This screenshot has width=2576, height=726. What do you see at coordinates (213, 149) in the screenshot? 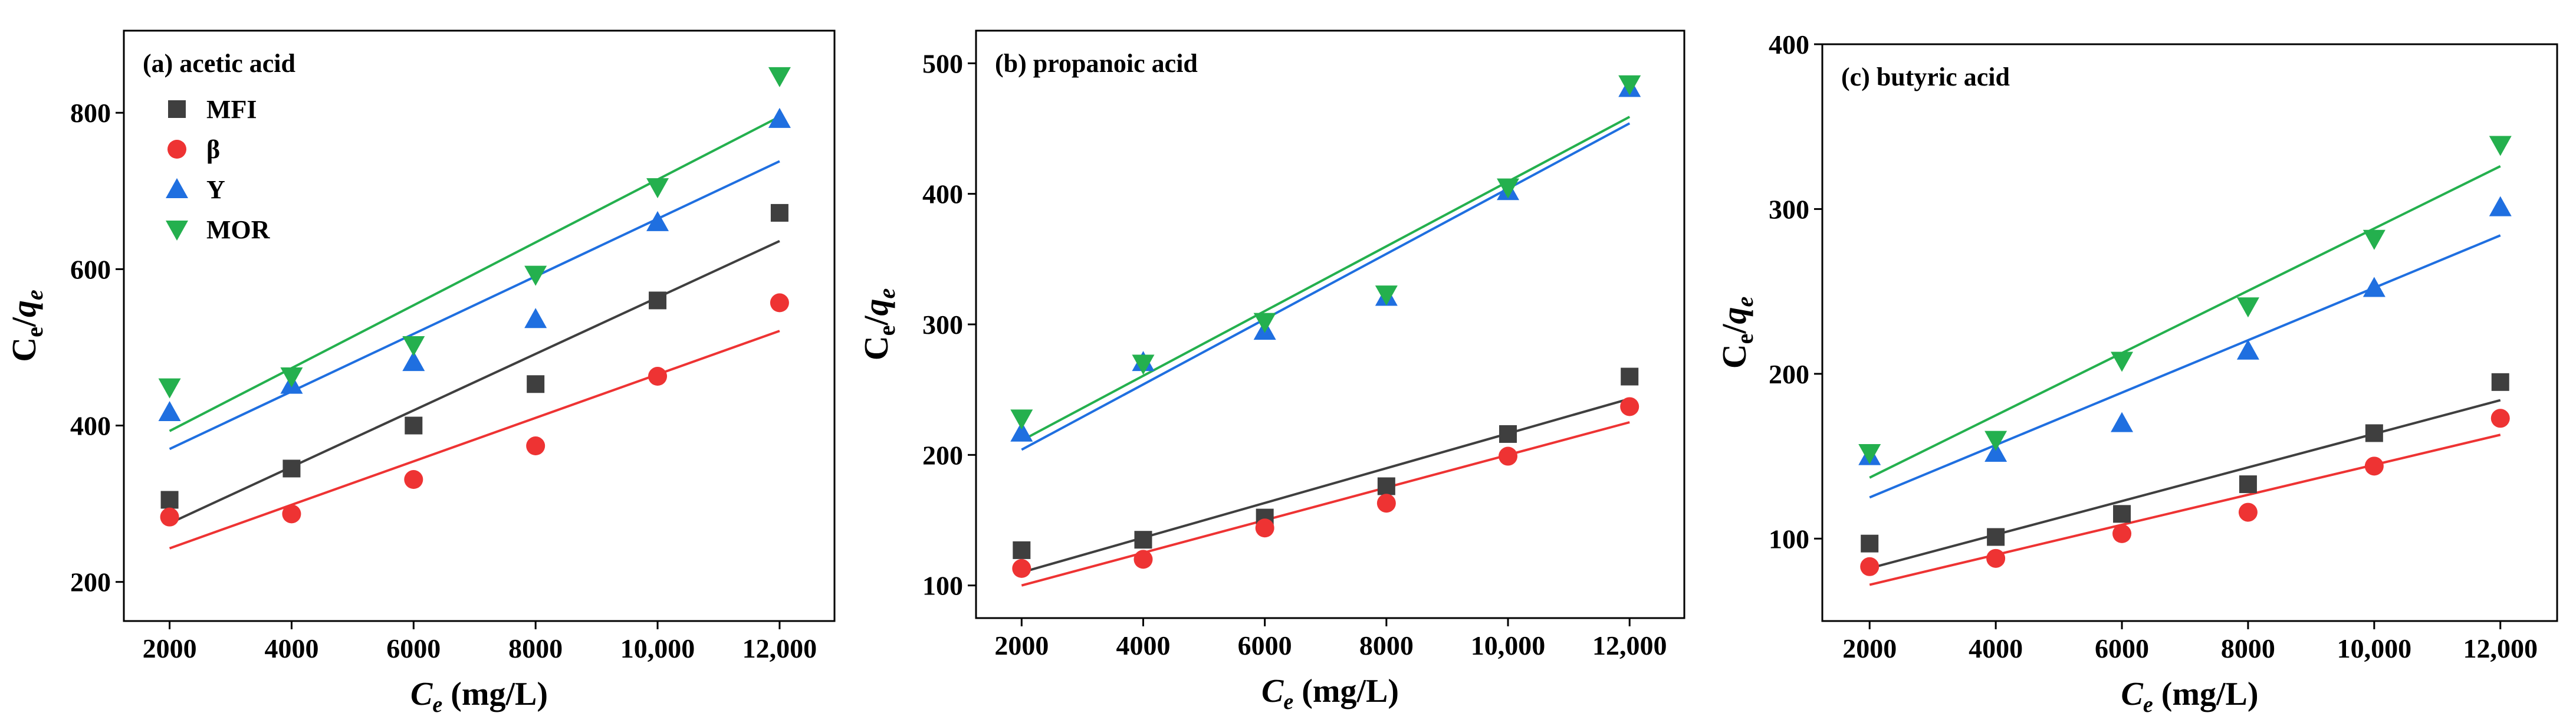
I see `legend-label-beta: β` at bounding box center [213, 149].